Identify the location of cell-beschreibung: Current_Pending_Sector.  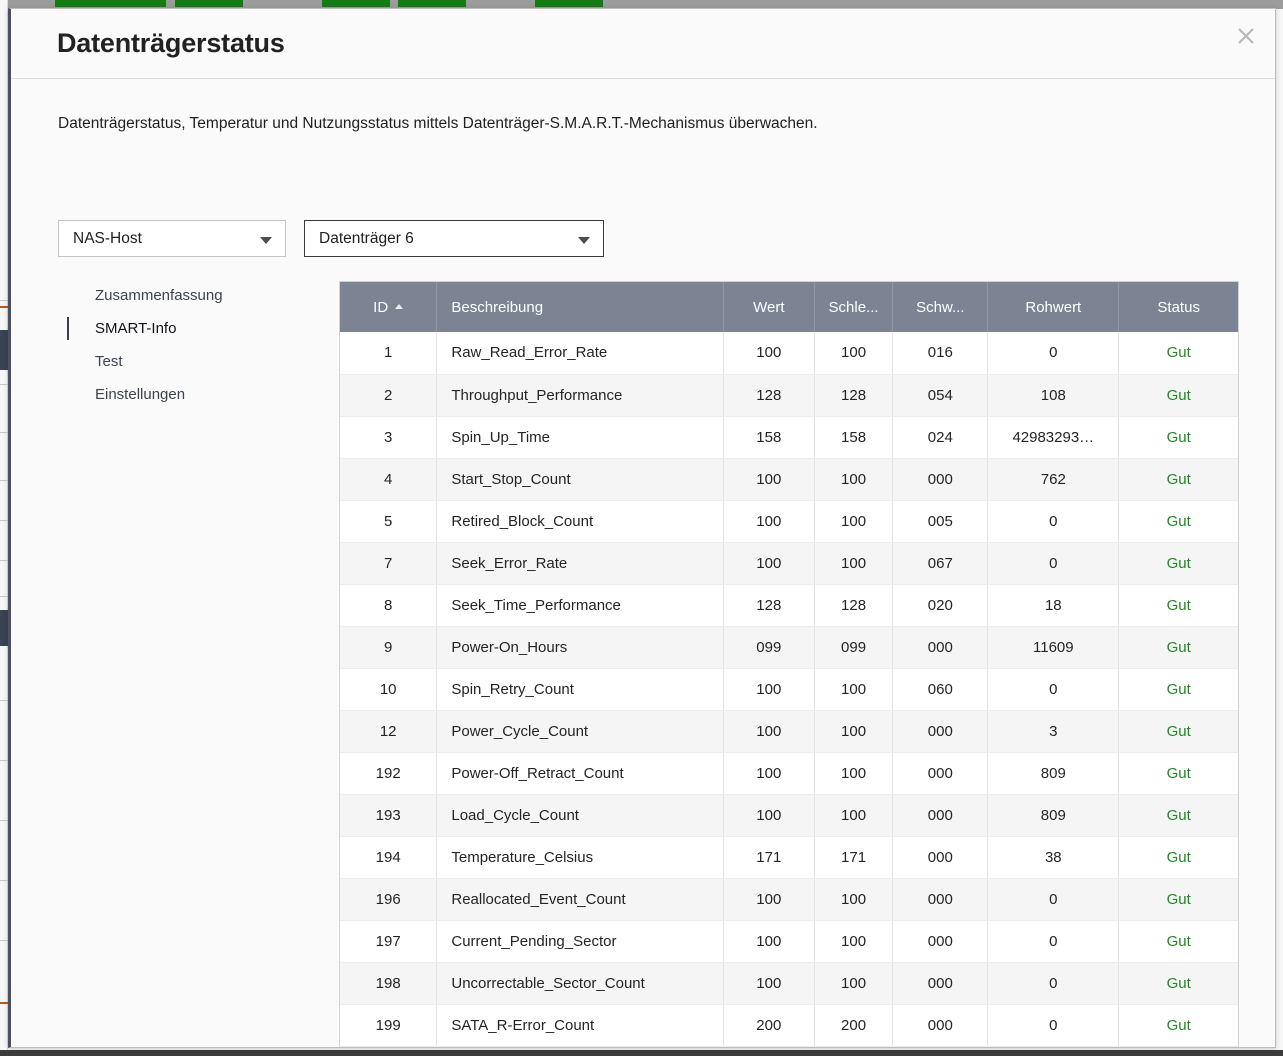
(580, 941).